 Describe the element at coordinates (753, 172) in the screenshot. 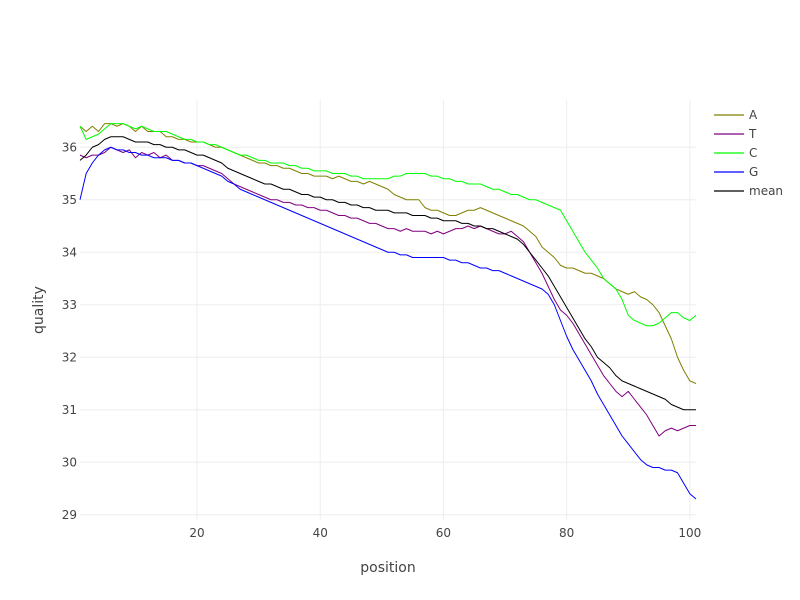

I see `legend-label: G` at that location.